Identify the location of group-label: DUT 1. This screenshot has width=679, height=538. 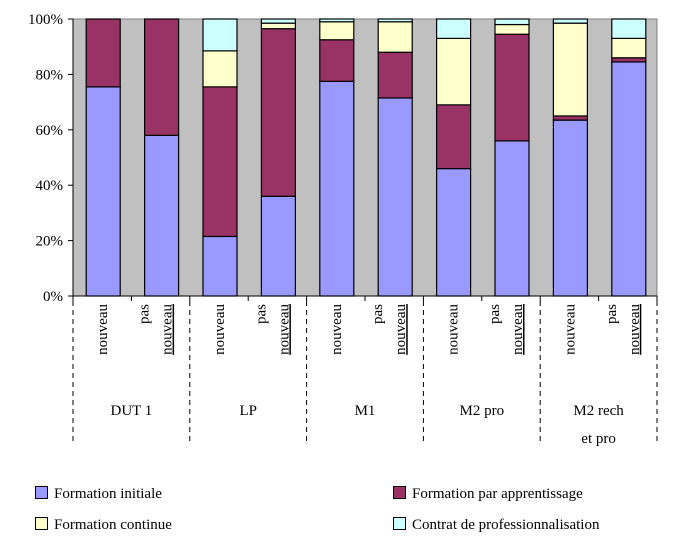
(131, 411).